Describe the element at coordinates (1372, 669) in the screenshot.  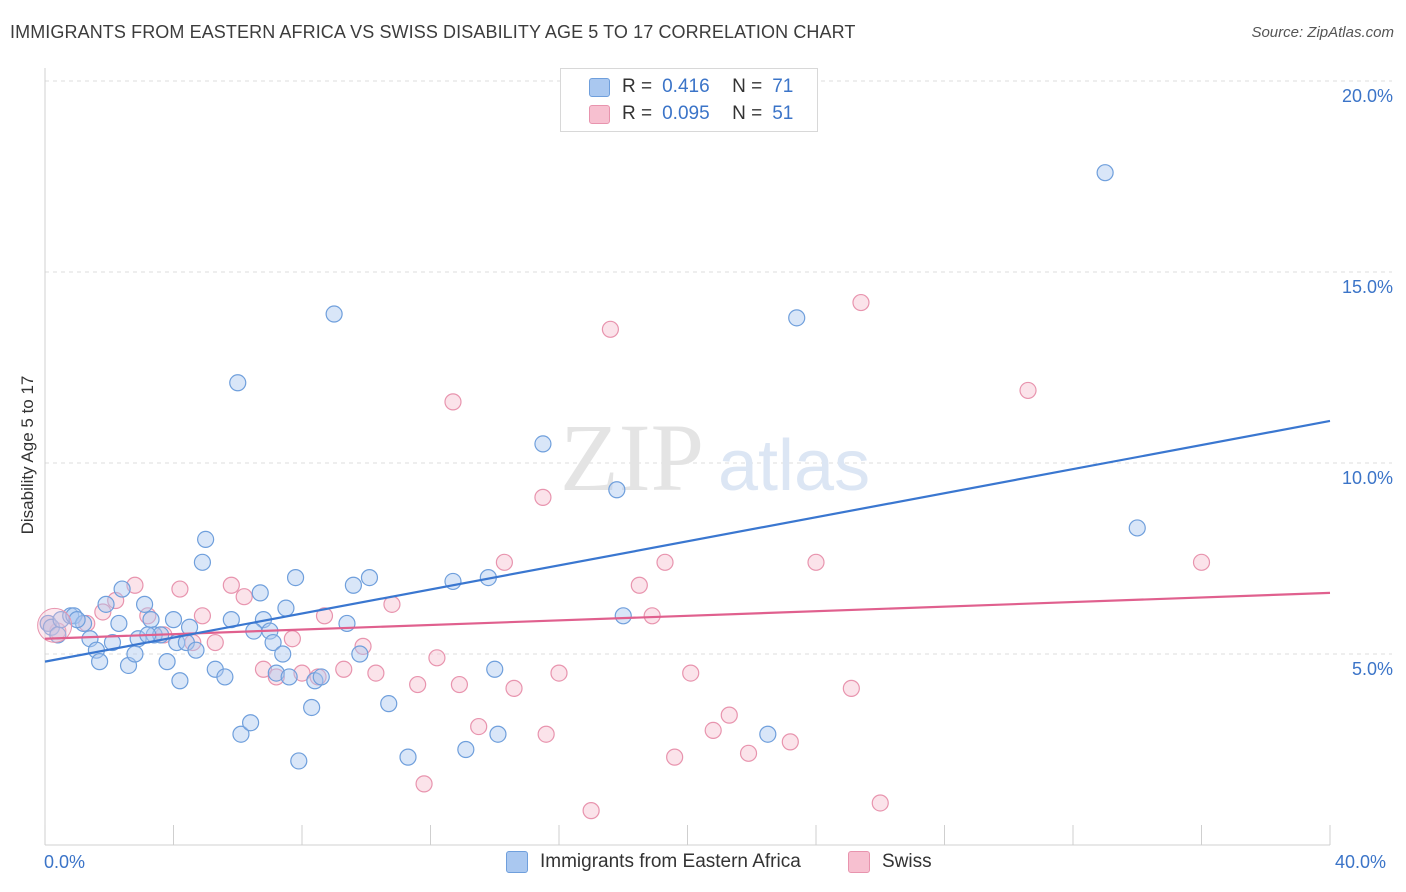
I see `y-tick-label-5: 5.0%` at that location.